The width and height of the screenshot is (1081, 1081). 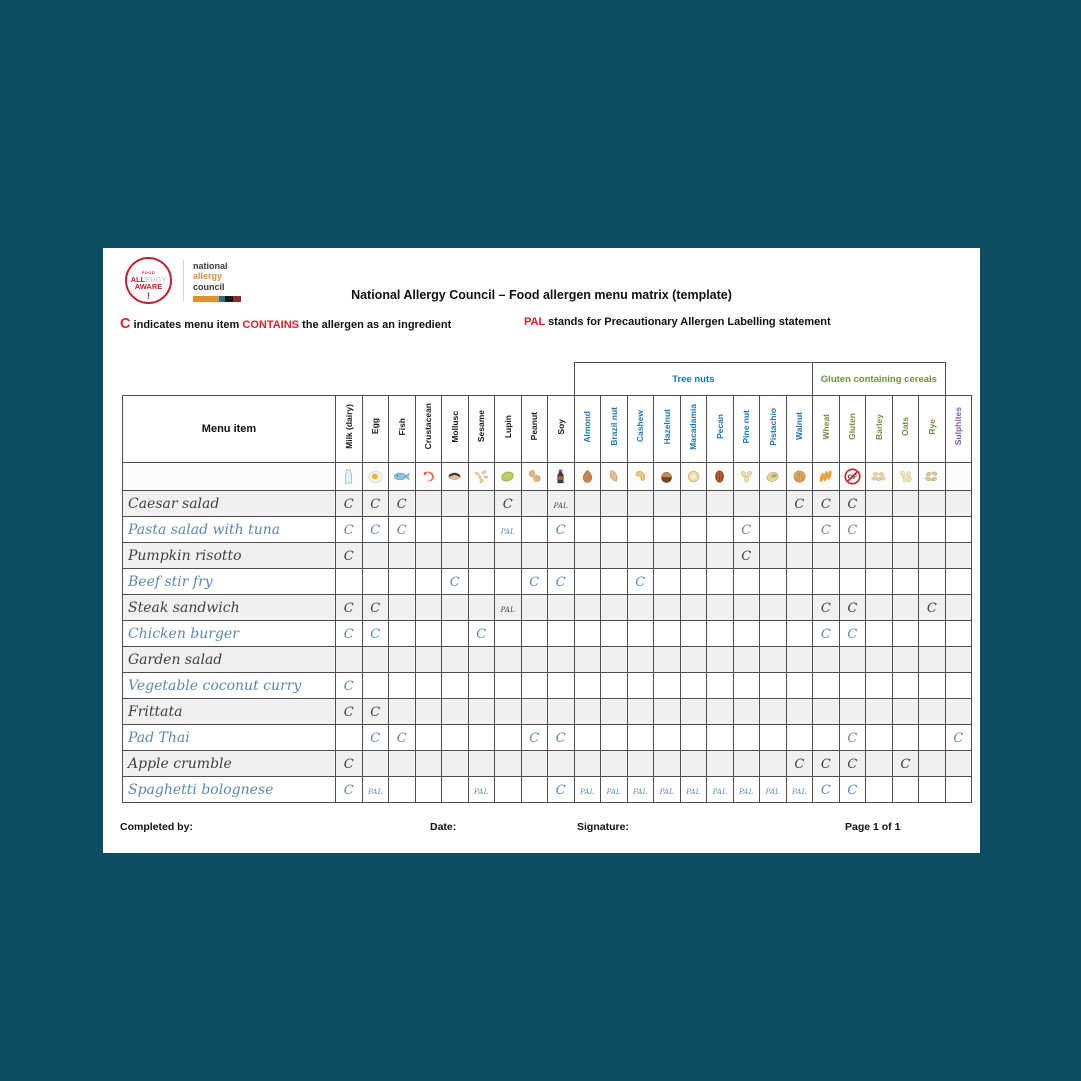 I want to click on column-header-crustacean: Crustacean, so click(x=428, y=429).